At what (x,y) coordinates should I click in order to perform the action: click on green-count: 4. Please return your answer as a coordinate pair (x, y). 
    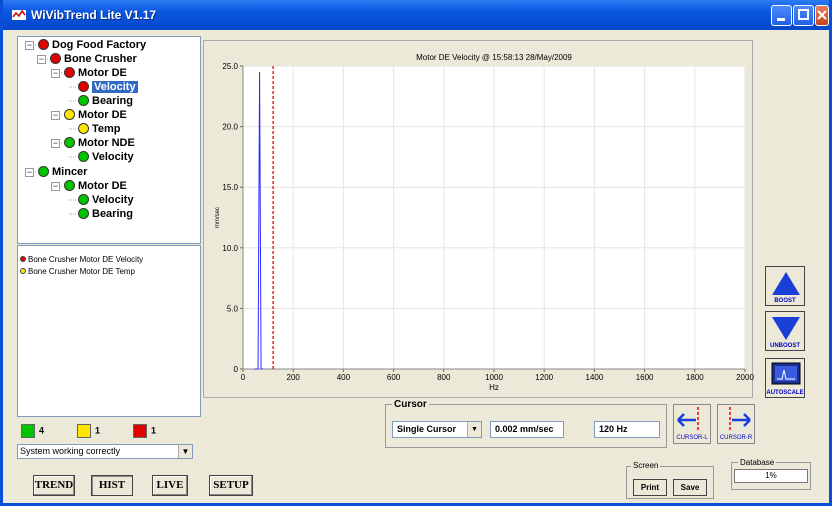
    Looking at the image, I should click on (32, 431).